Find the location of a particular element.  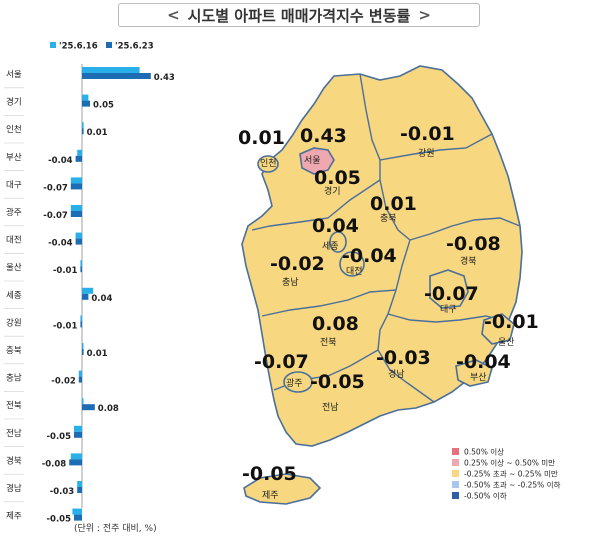

category-label: 제주 is located at coordinates (14, 517).